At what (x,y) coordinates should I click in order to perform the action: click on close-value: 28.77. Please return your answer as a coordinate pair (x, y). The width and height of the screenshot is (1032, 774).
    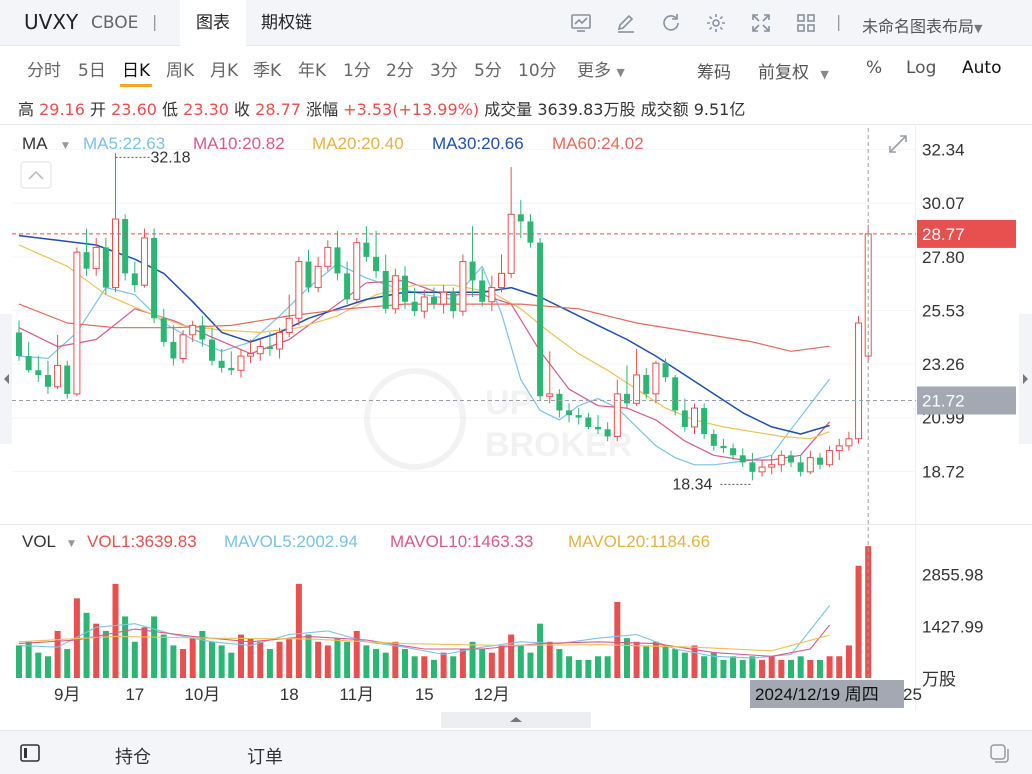
    Looking at the image, I should click on (278, 109).